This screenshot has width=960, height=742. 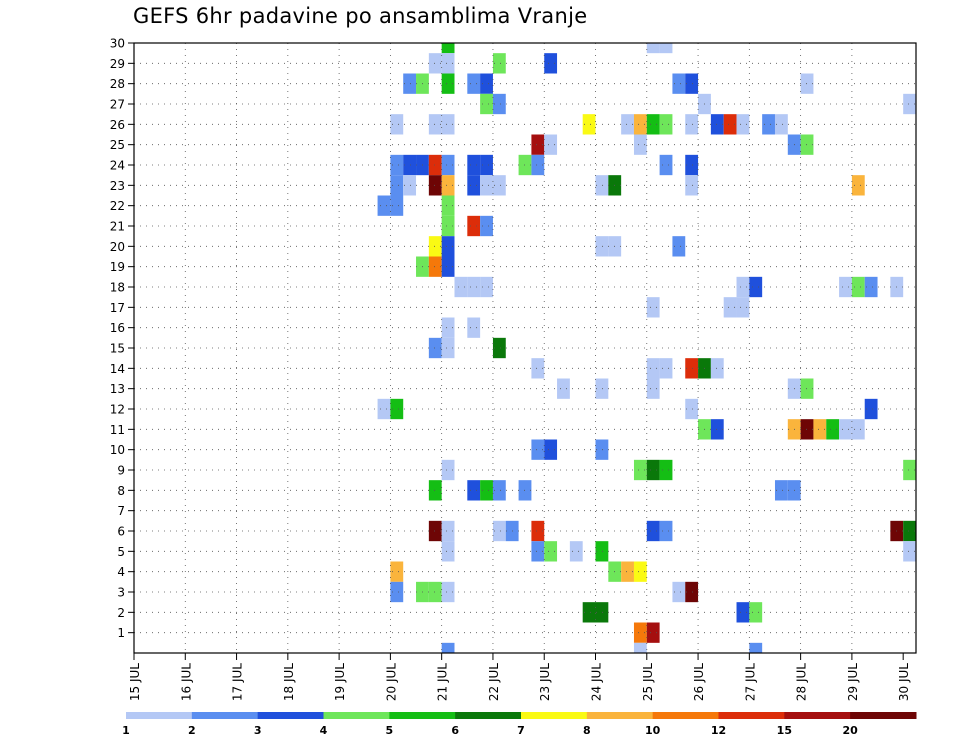 What do you see at coordinates (238, 682) in the screenshot?
I see `x-tick-label: 17 JUL` at bounding box center [238, 682].